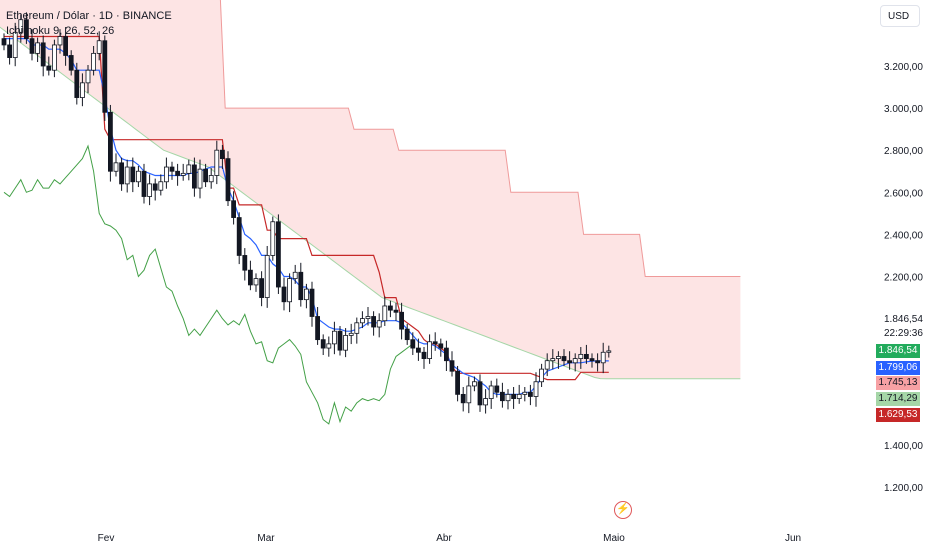 The width and height of the screenshot is (932, 555). What do you see at coordinates (903, 446) in the screenshot?
I see `price-tick-label: 1.400,00` at bounding box center [903, 446].